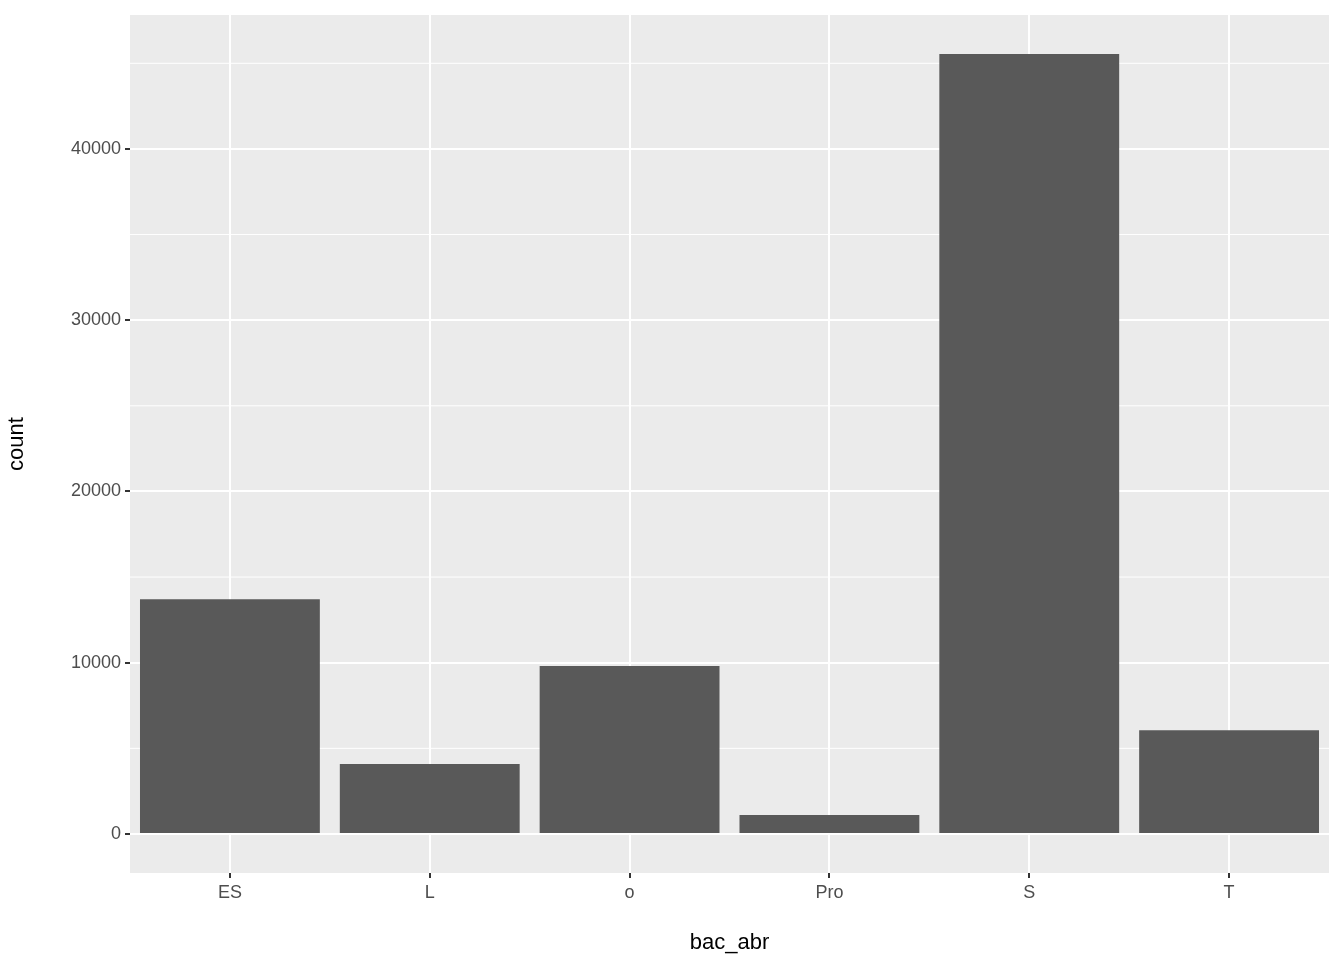 The image size is (1344, 960). Describe the element at coordinates (729, 941) in the screenshot. I see `x-axis-title: bac_abr` at that location.